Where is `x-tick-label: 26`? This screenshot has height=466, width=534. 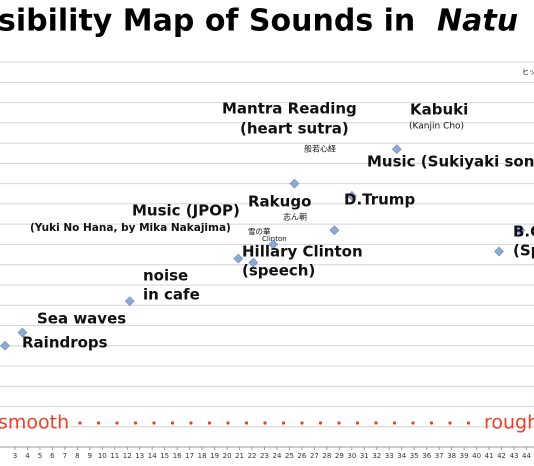 x-tick-label: 26 is located at coordinates (301, 456).